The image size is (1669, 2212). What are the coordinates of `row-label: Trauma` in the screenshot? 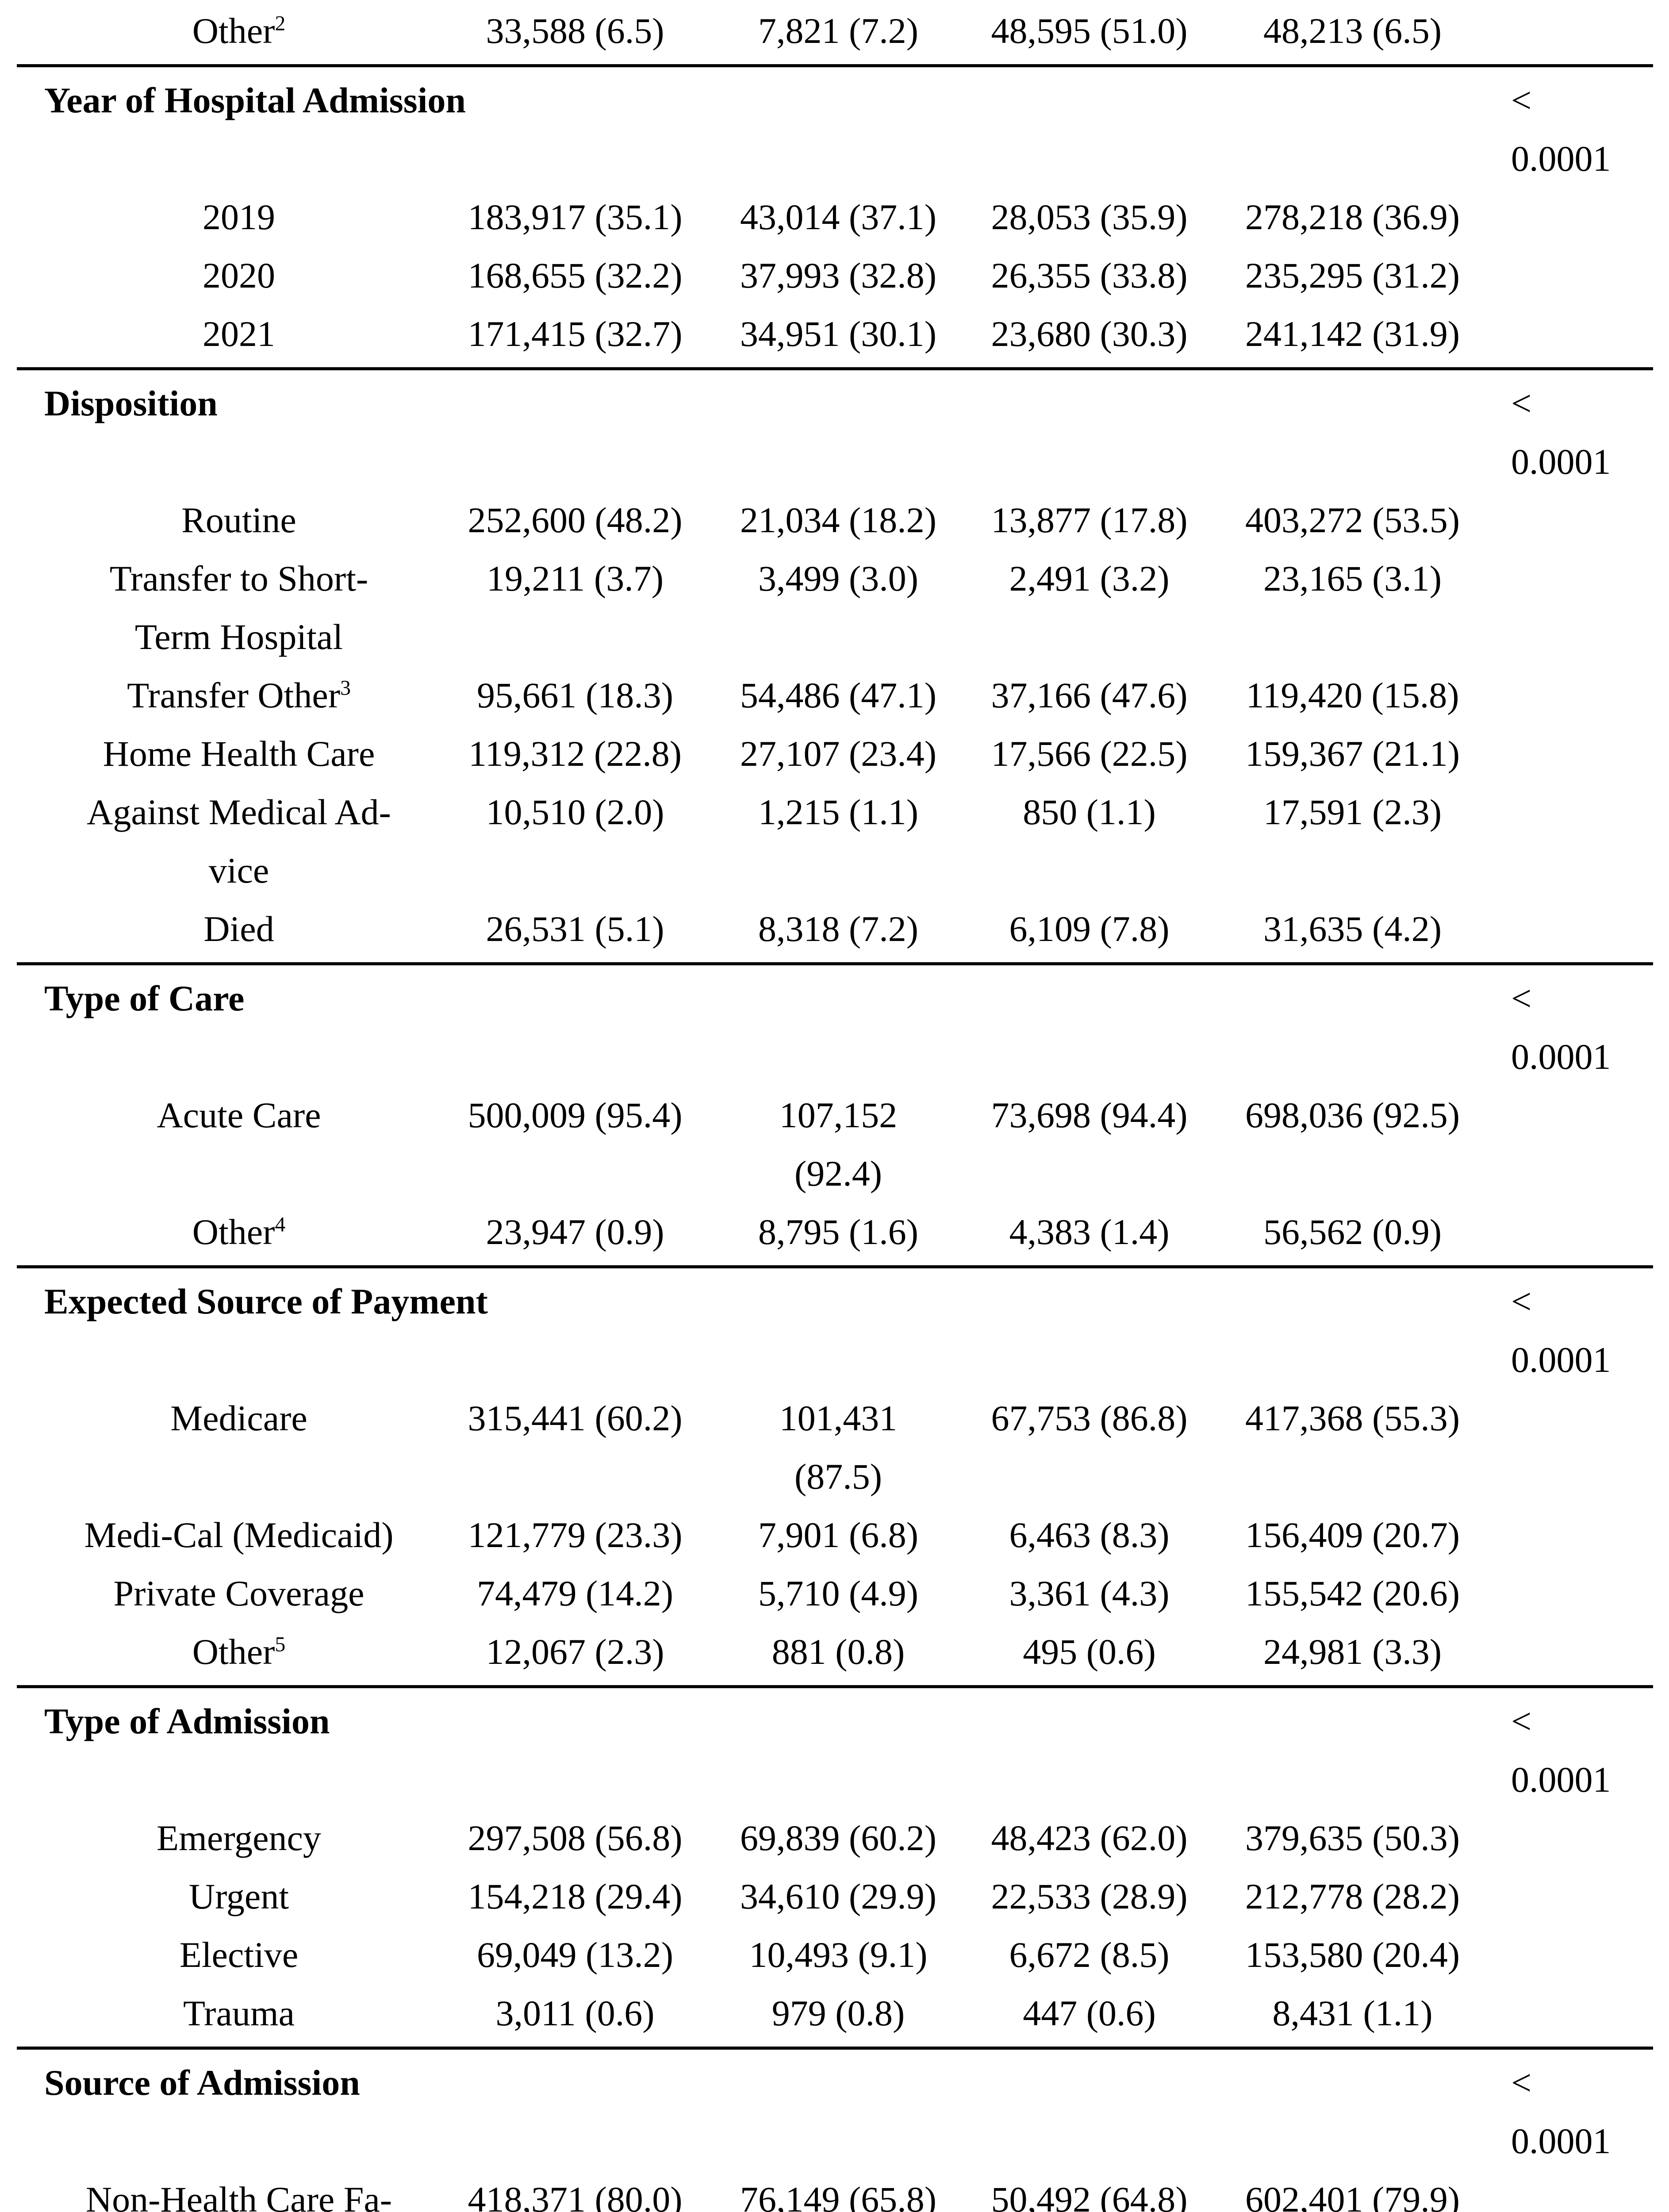 It's located at (225, 2014).